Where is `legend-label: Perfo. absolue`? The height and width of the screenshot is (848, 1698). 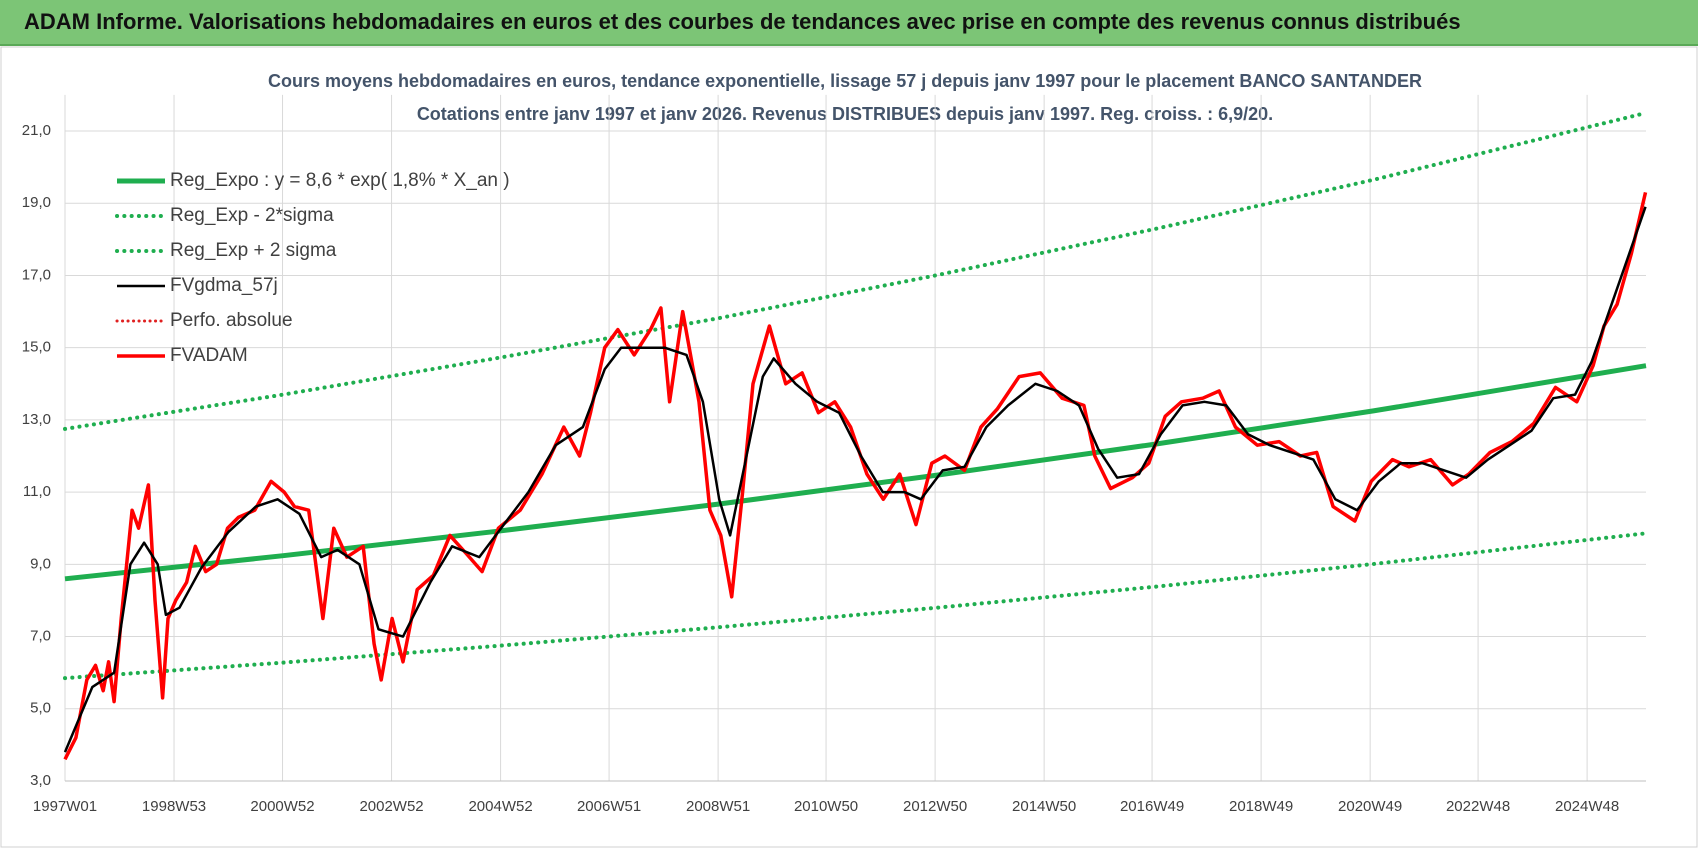 legend-label: Perfo. absolue is located at coordinates (231, 320).